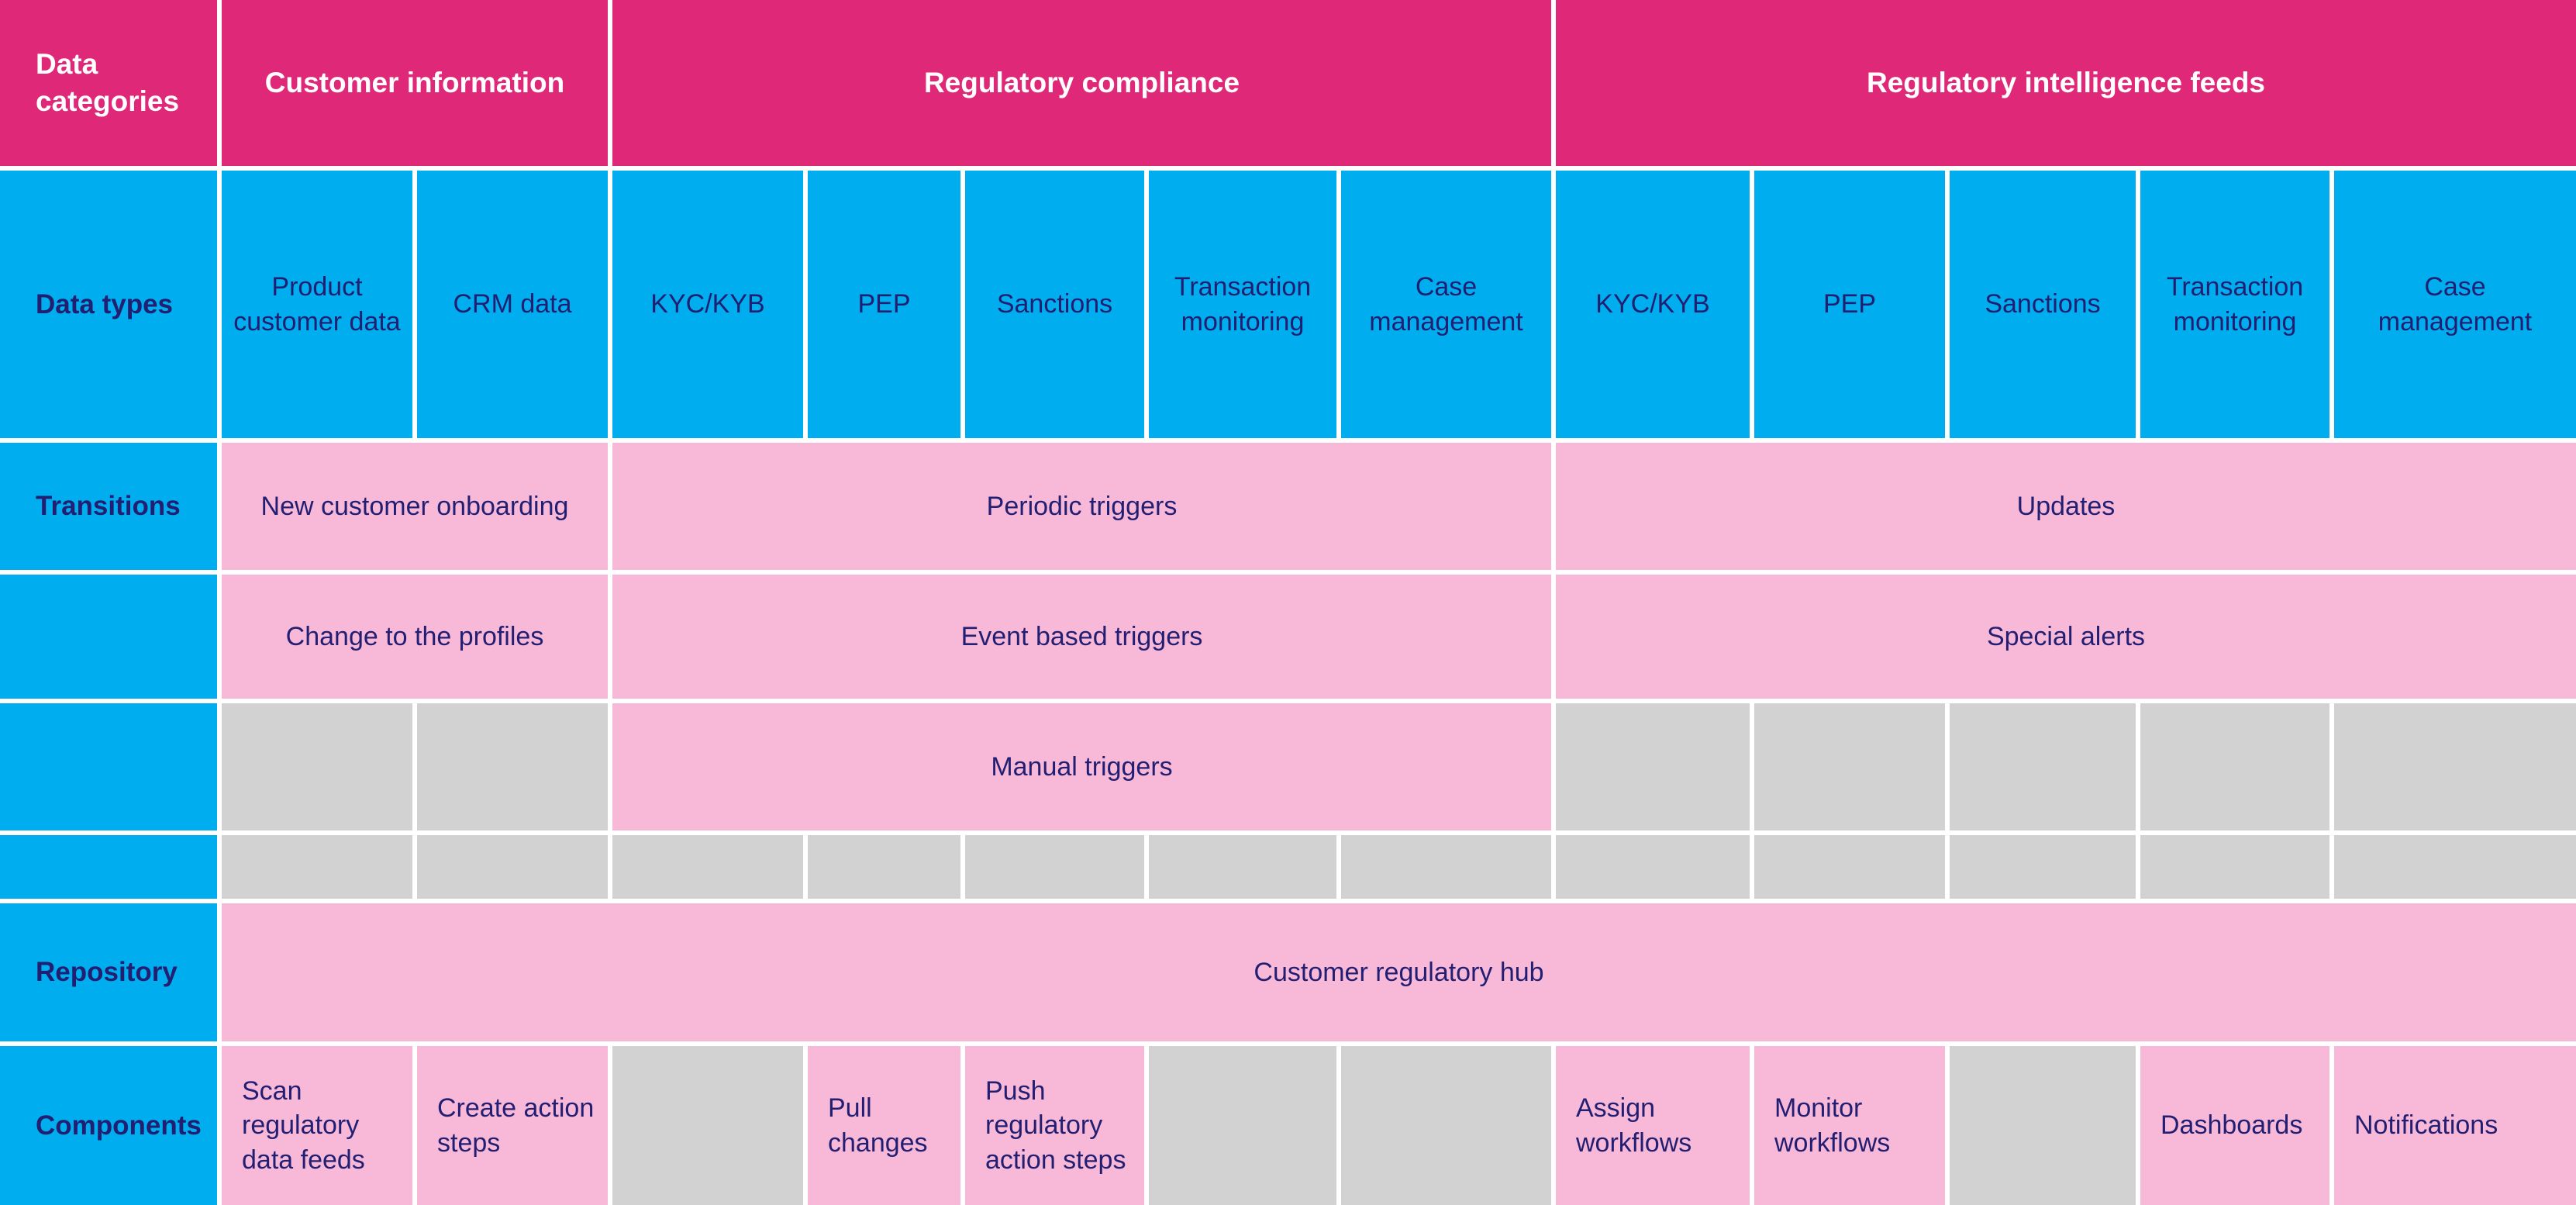  I want to click on group-header-regulatory-intelligence-feeds: Regulatory intelligence feeds, so click(2066, 83).